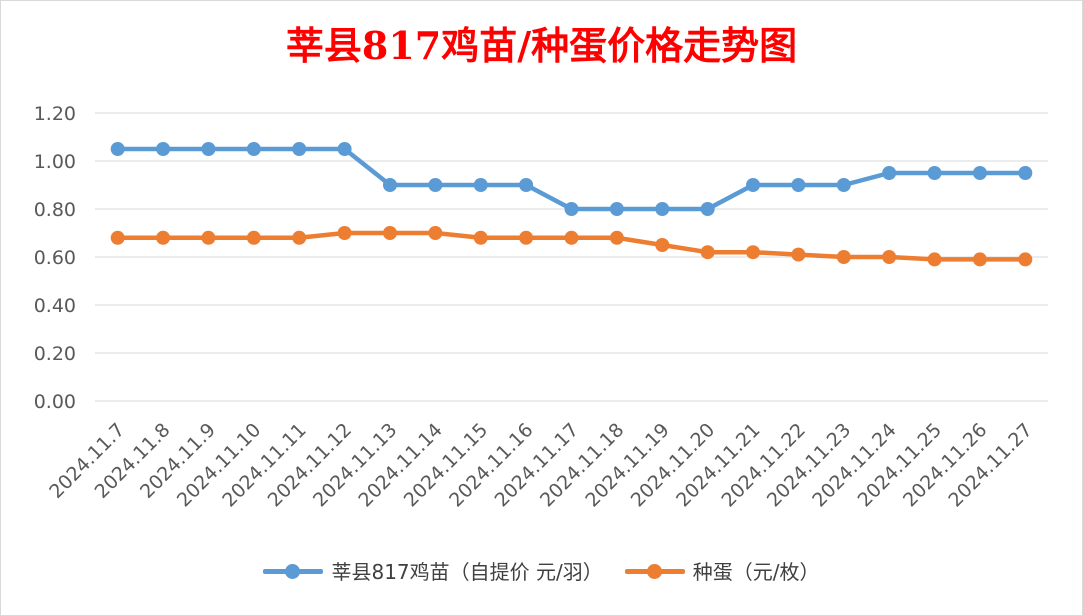  I want to click on y-tick-label: 0.40, so click(55, 306).